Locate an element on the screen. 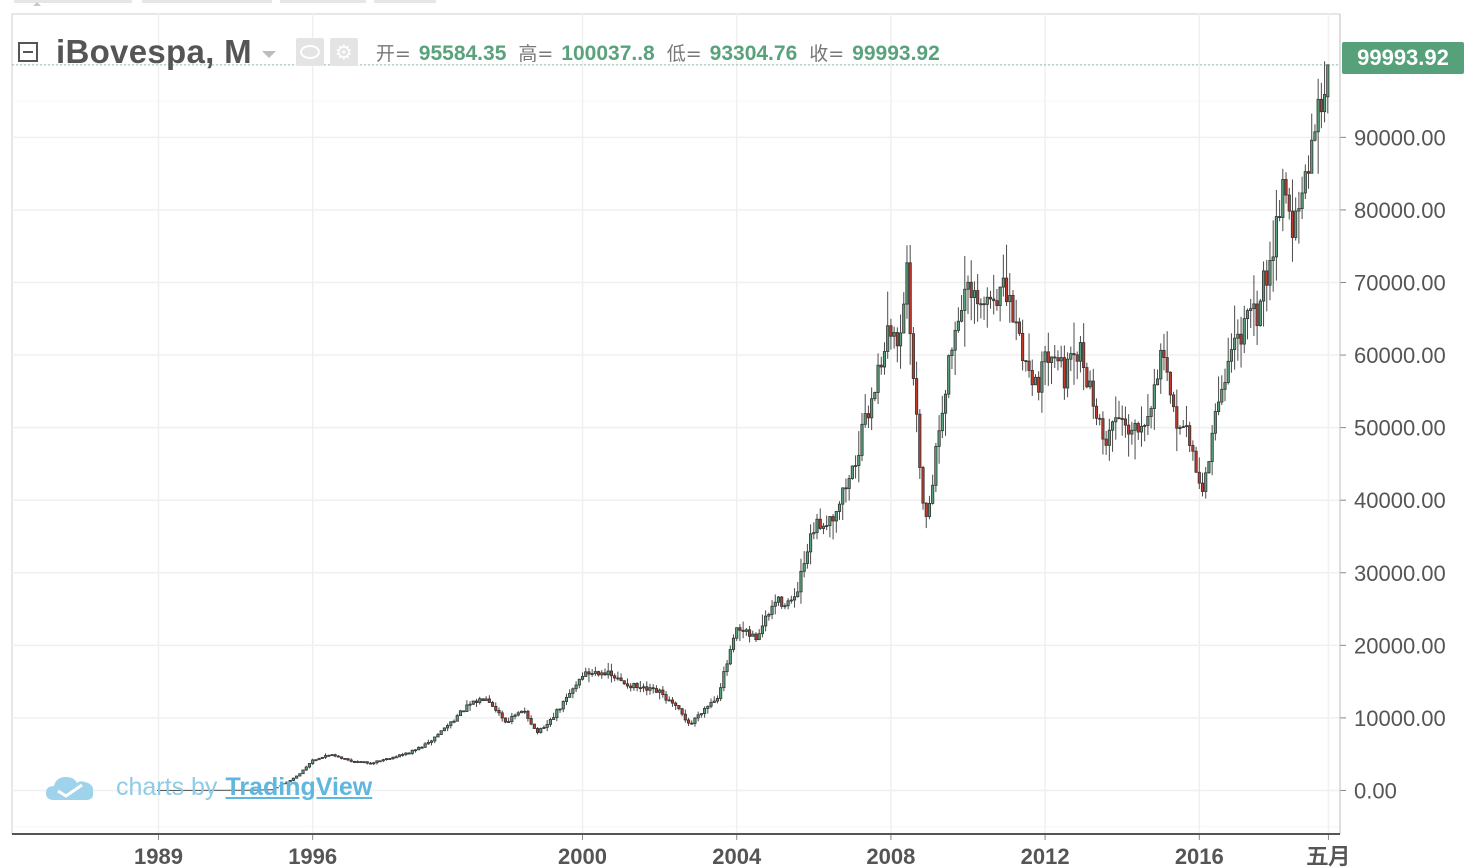 This screenshot has width=1477, height=868. open-value: 95584.35 is located at coordinates (462, 53).